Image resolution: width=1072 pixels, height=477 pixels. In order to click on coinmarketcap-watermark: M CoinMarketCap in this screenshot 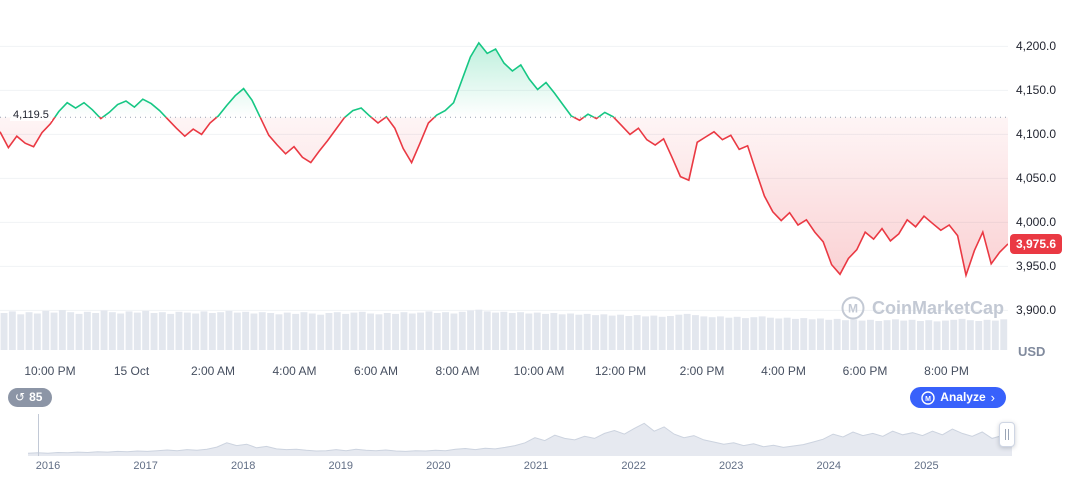, I will do `click(922, 308)`.